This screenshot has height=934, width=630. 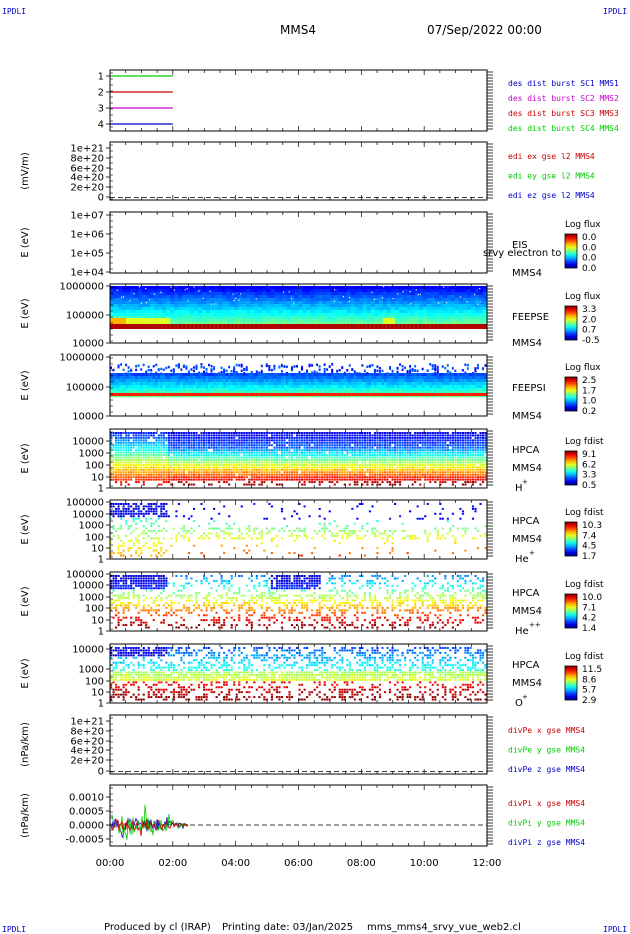 I want to click on footer-file-name: mms_mms4_srvy_vue_web2.cl, so click(x=444, y=927).